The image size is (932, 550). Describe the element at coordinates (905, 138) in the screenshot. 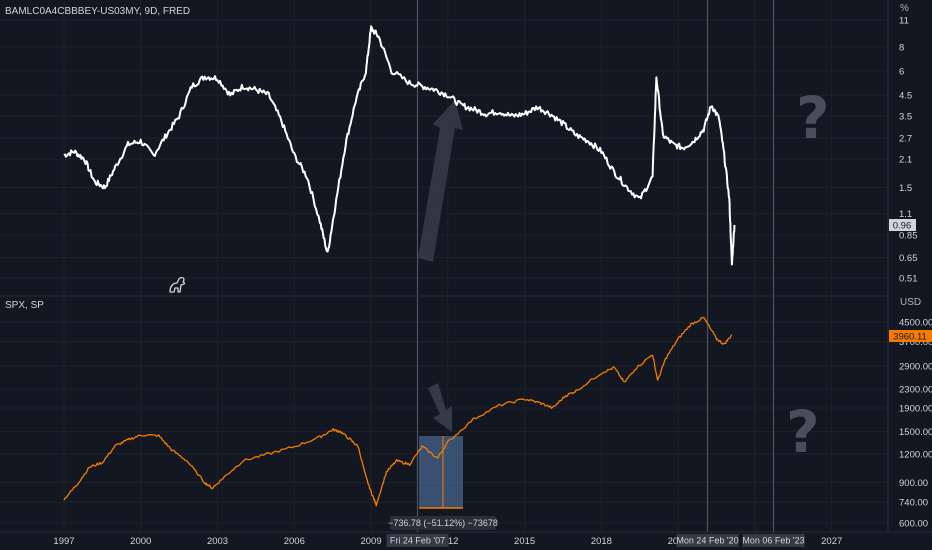

I see `y-tick-label: 2.7` at that location.